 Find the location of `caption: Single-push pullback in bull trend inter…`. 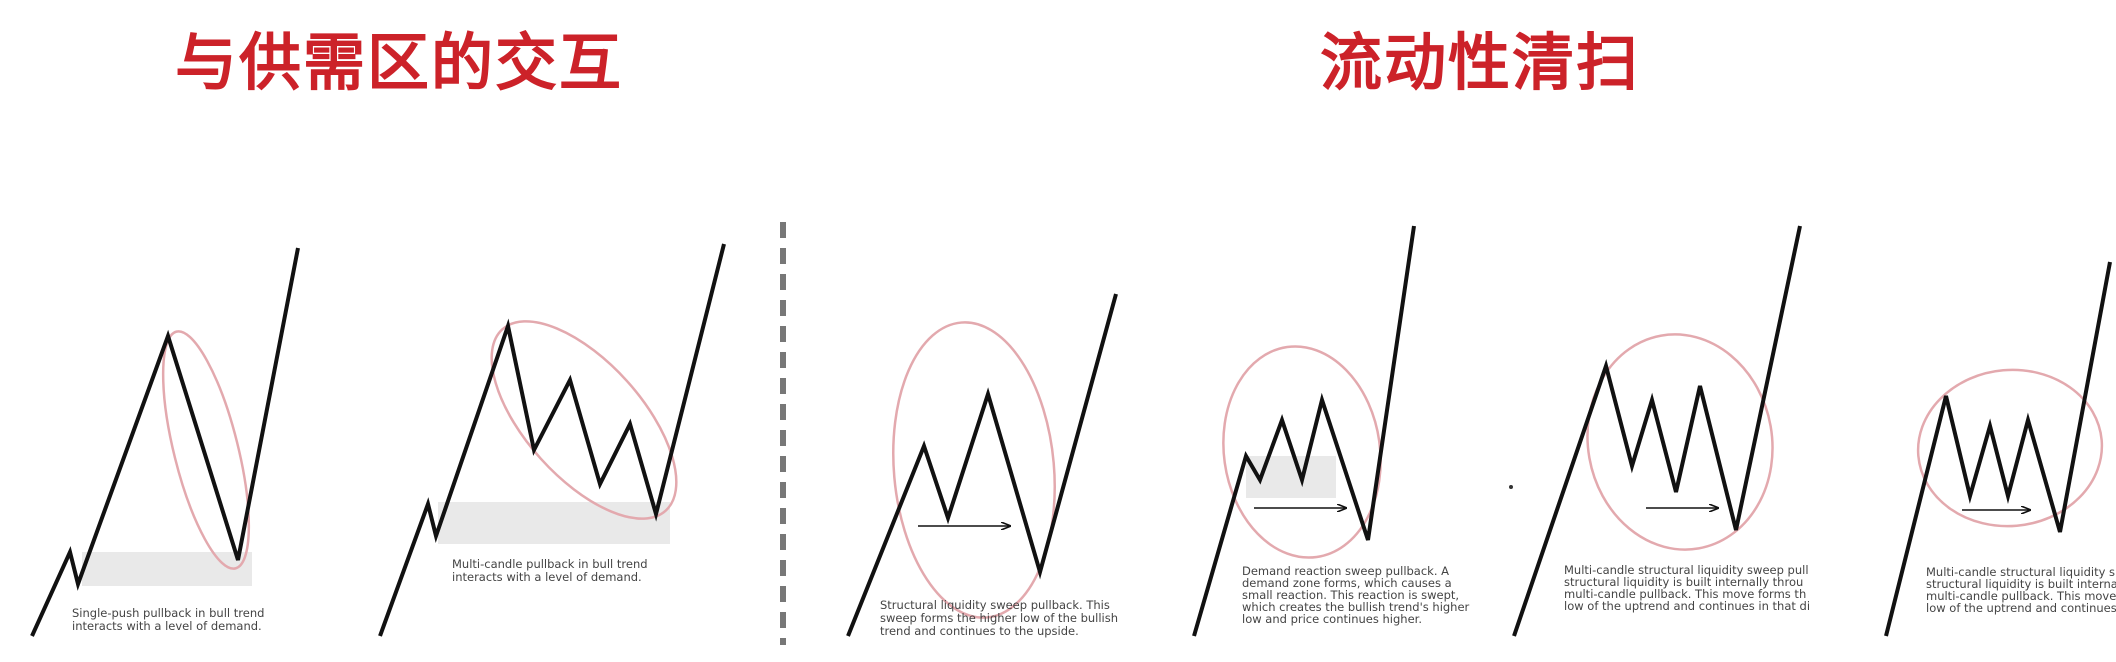

caption: Single-push pullback in bull trend inter… is located at coordinates (170, 619).